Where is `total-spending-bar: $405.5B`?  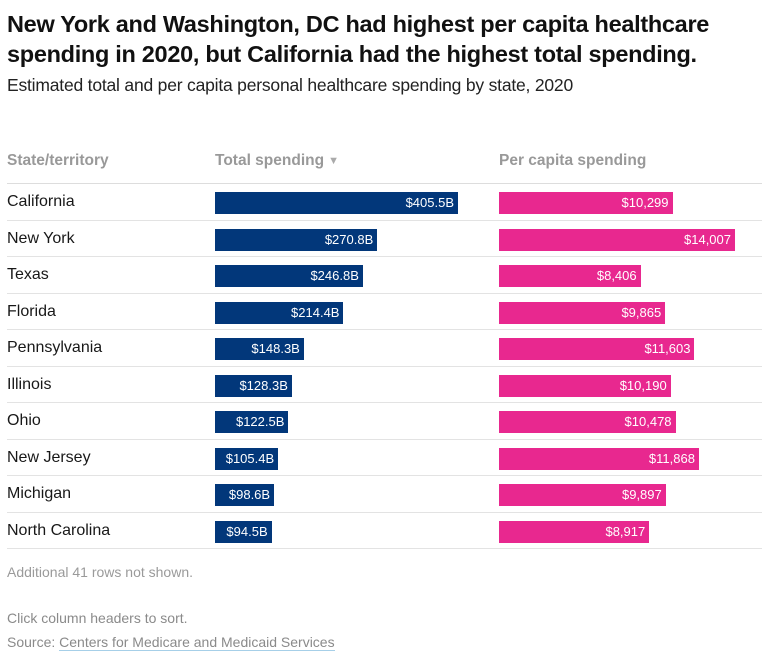 total-spending-bar: $405.5B is located at coordinates (336, 203).